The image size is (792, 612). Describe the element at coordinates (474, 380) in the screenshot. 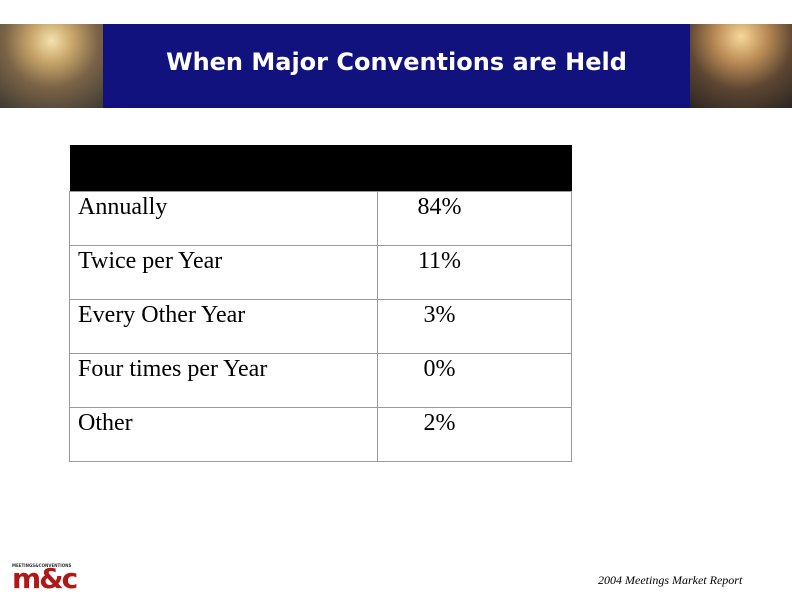

I see `row-value: 0%` at that location.